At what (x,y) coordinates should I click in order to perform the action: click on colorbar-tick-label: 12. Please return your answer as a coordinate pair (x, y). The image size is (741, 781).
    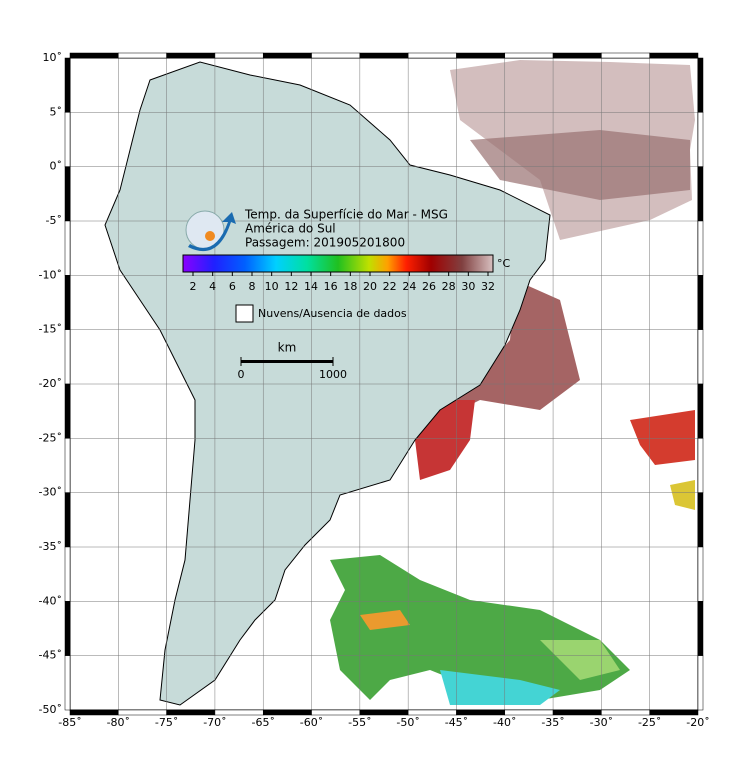
    Looking at the image, I should click on (291, 286).